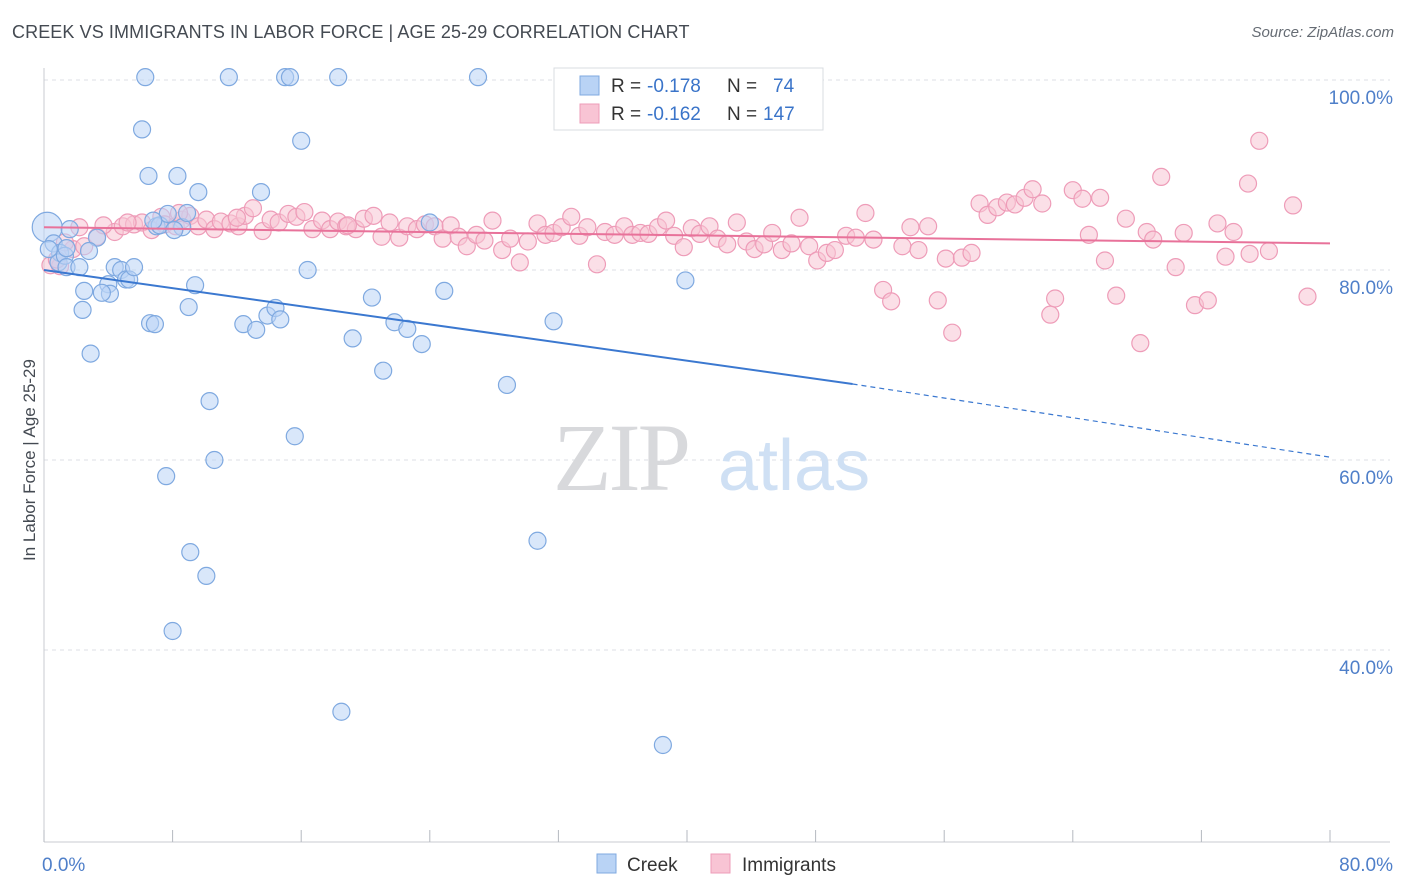  Describe the element at coordinates (652, 865) in the screenshot. I see `bottom-legend-creek-label: Creek` at that location.